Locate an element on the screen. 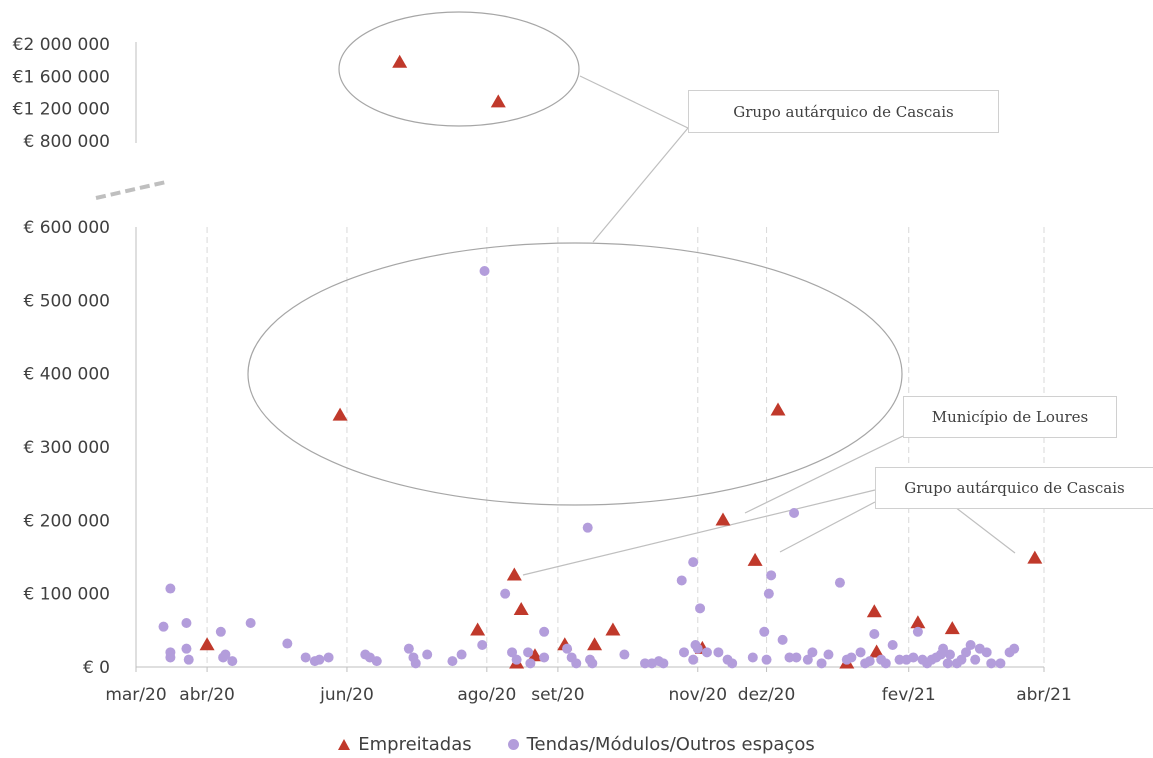 The height and width of the screenshot is (758, 1153). ellipse-upper is located at coordinates (459, 69).